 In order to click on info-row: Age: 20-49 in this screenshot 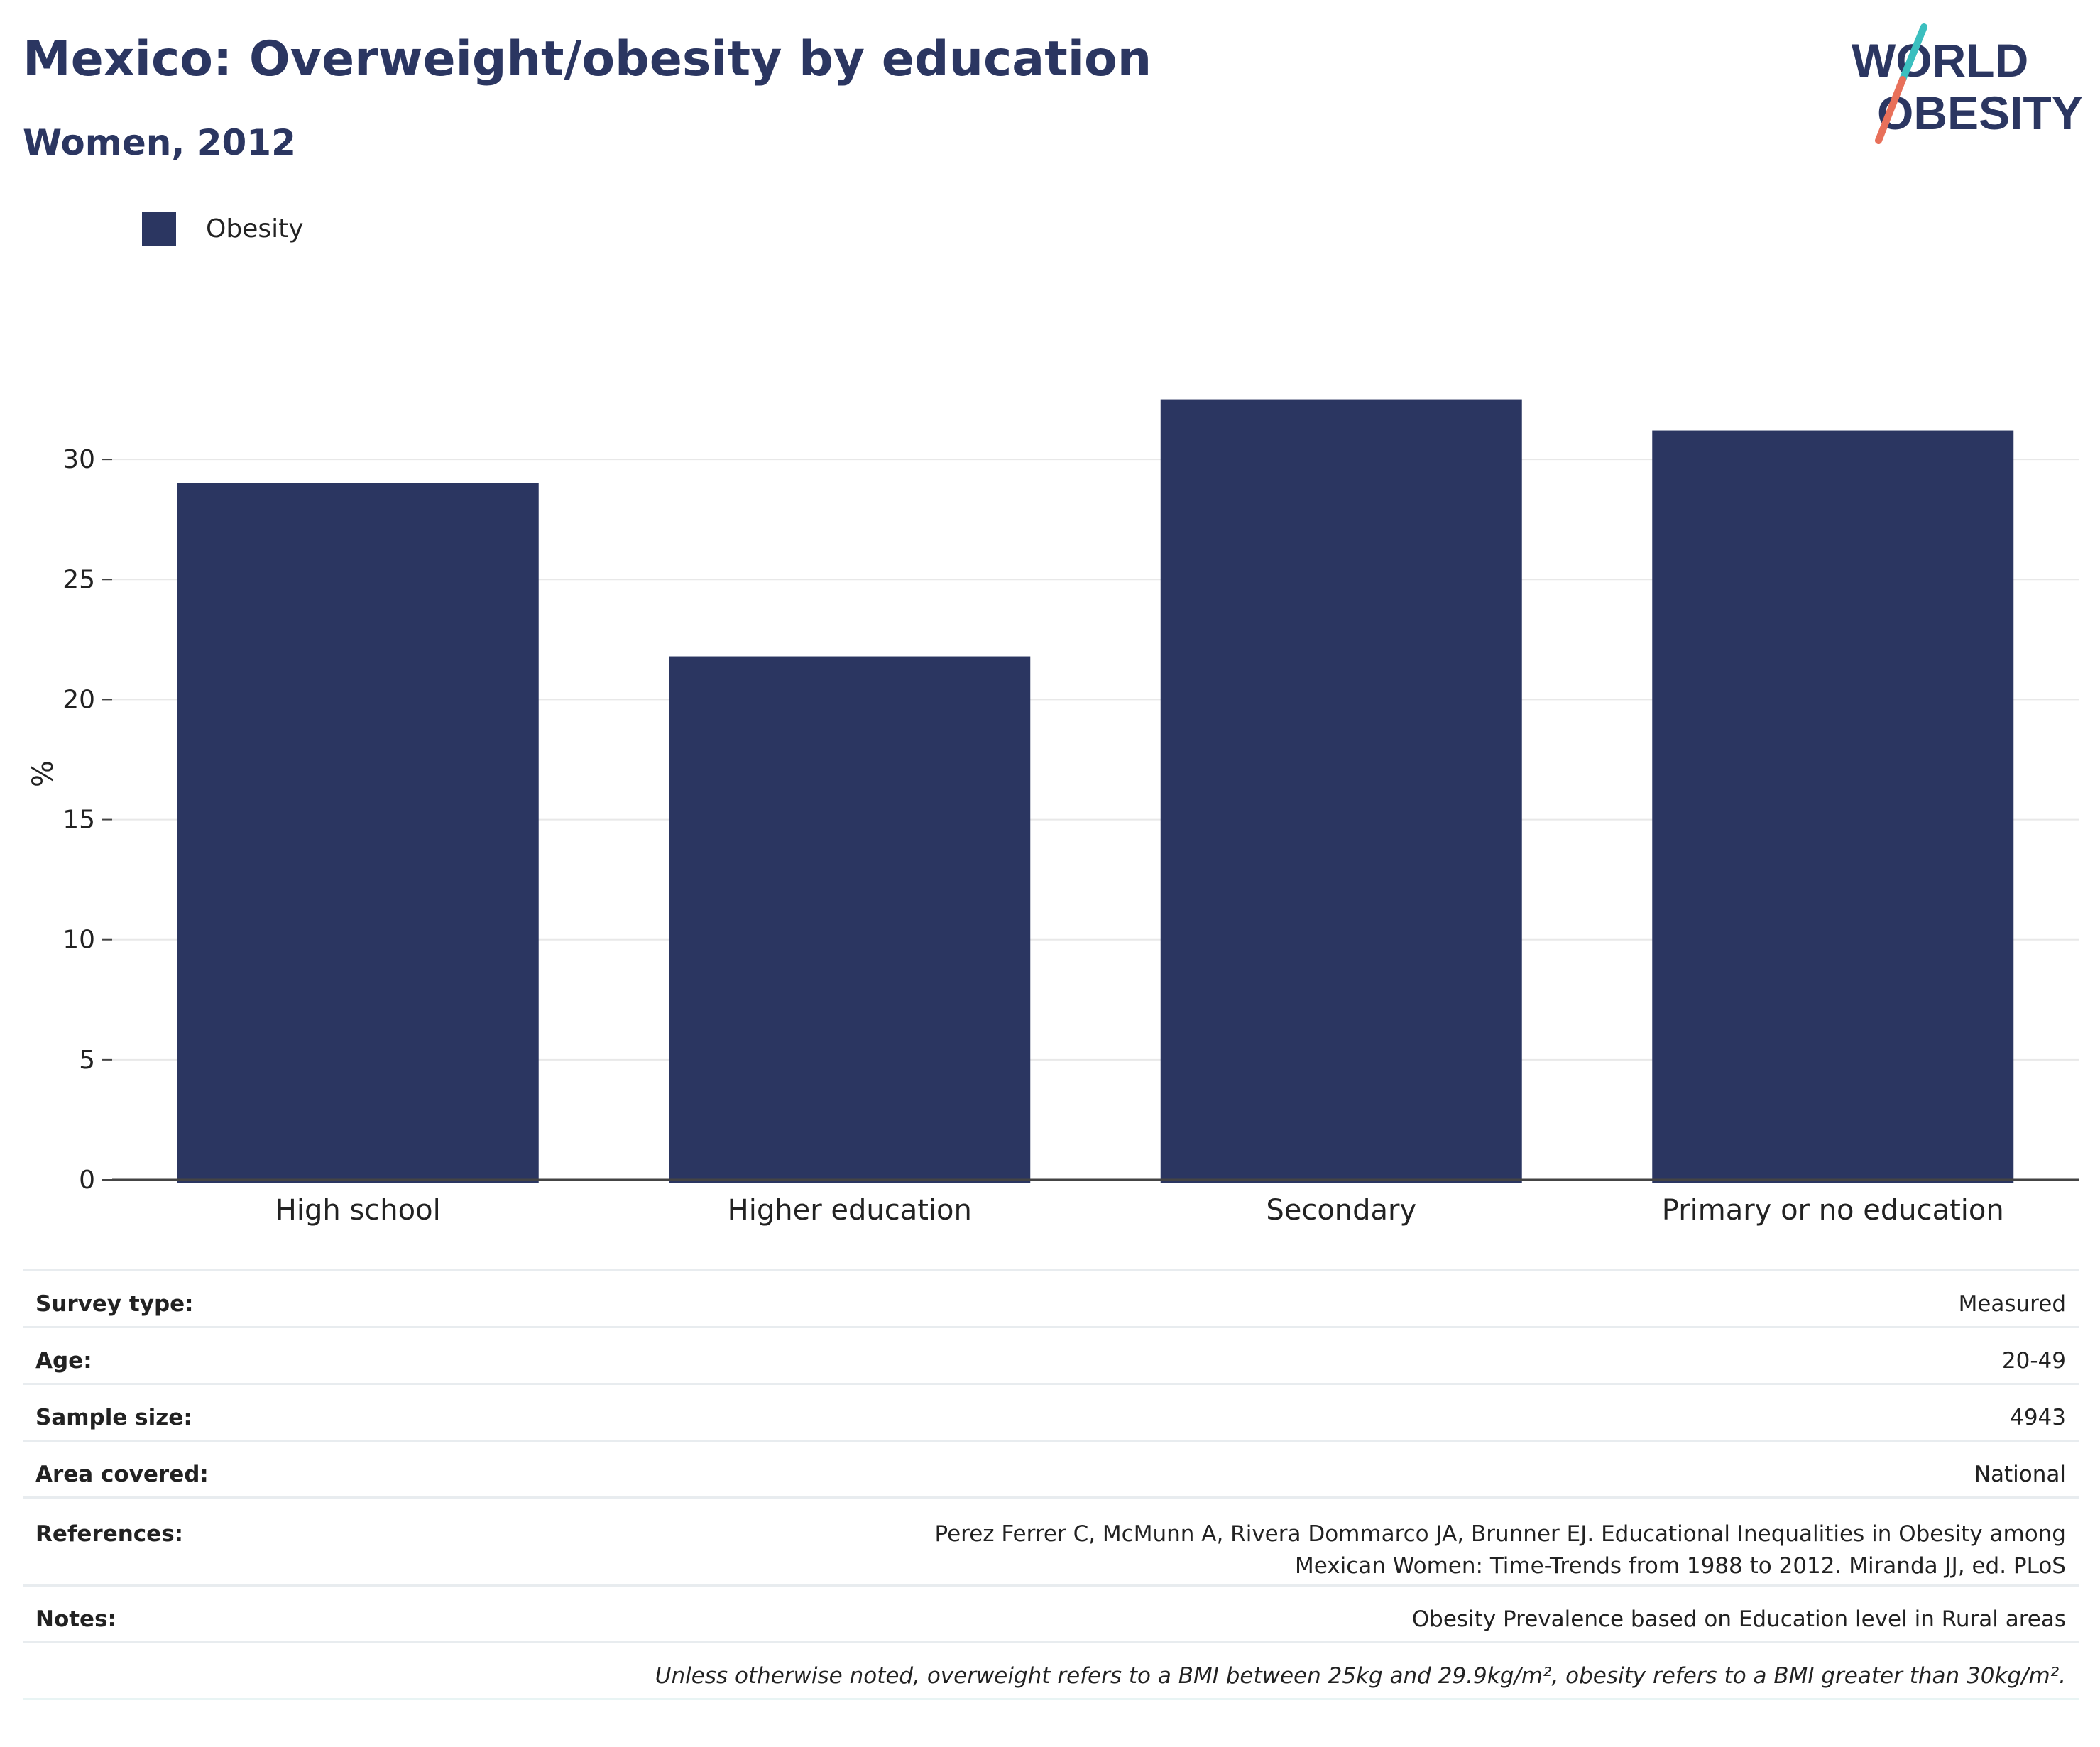, I will do `click(1051, 1355)`.